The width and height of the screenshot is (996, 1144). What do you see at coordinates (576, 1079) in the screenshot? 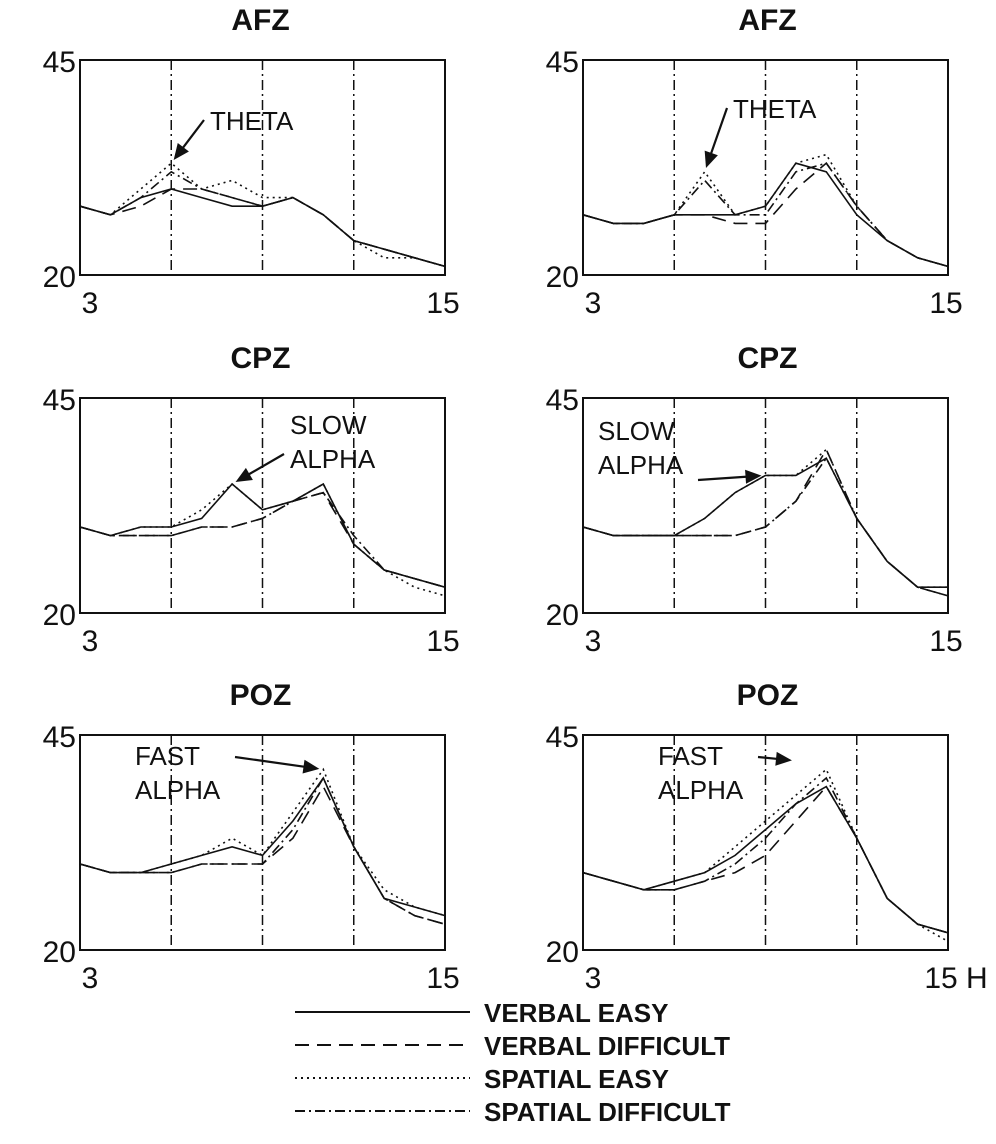
I see `legend-label: SPATIAL EASY` at bounding box center [576, 1079].